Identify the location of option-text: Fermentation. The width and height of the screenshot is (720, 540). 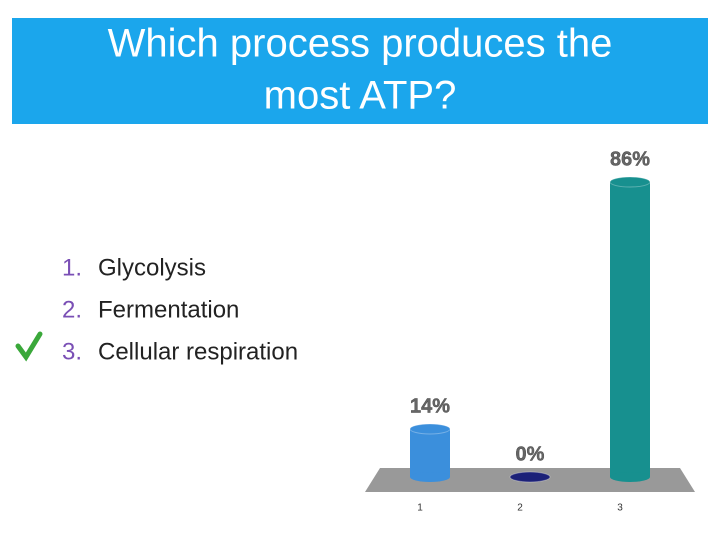
(168, 309).